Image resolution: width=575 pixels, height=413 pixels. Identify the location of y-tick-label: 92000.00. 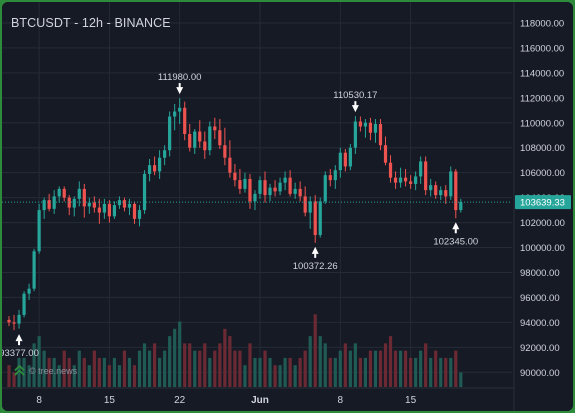
(540, 348).